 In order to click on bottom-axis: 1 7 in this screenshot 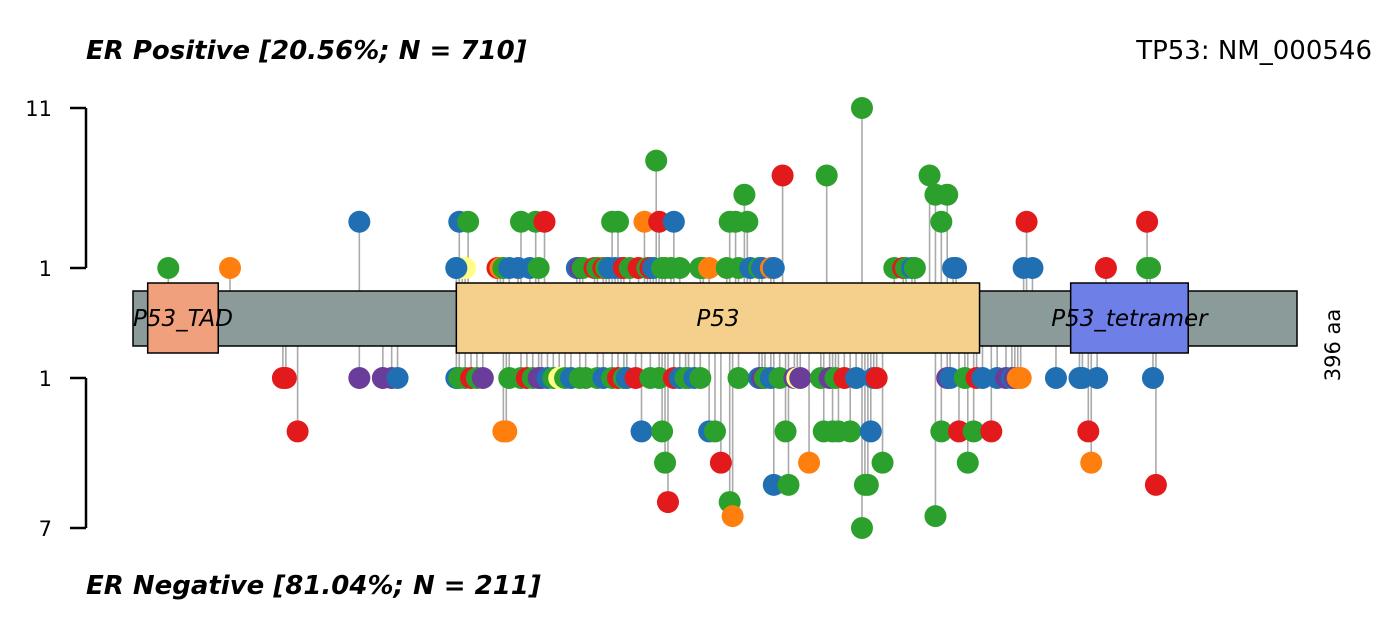, I will do `click(63, 454)`.